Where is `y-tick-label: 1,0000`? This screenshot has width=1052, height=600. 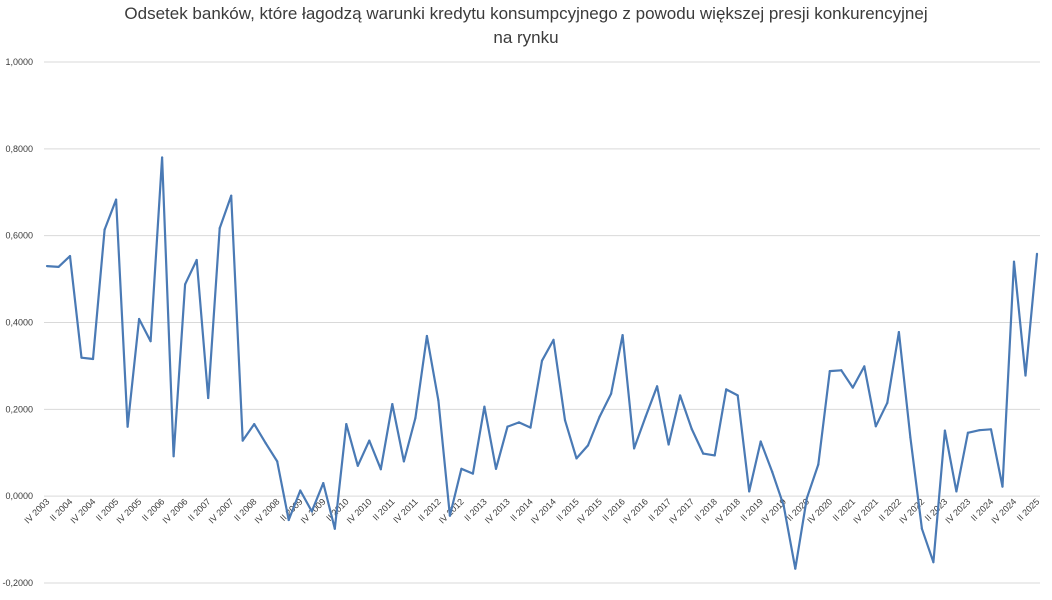
y-tick-label: 1,0000 is located at coordinates (19, 62).